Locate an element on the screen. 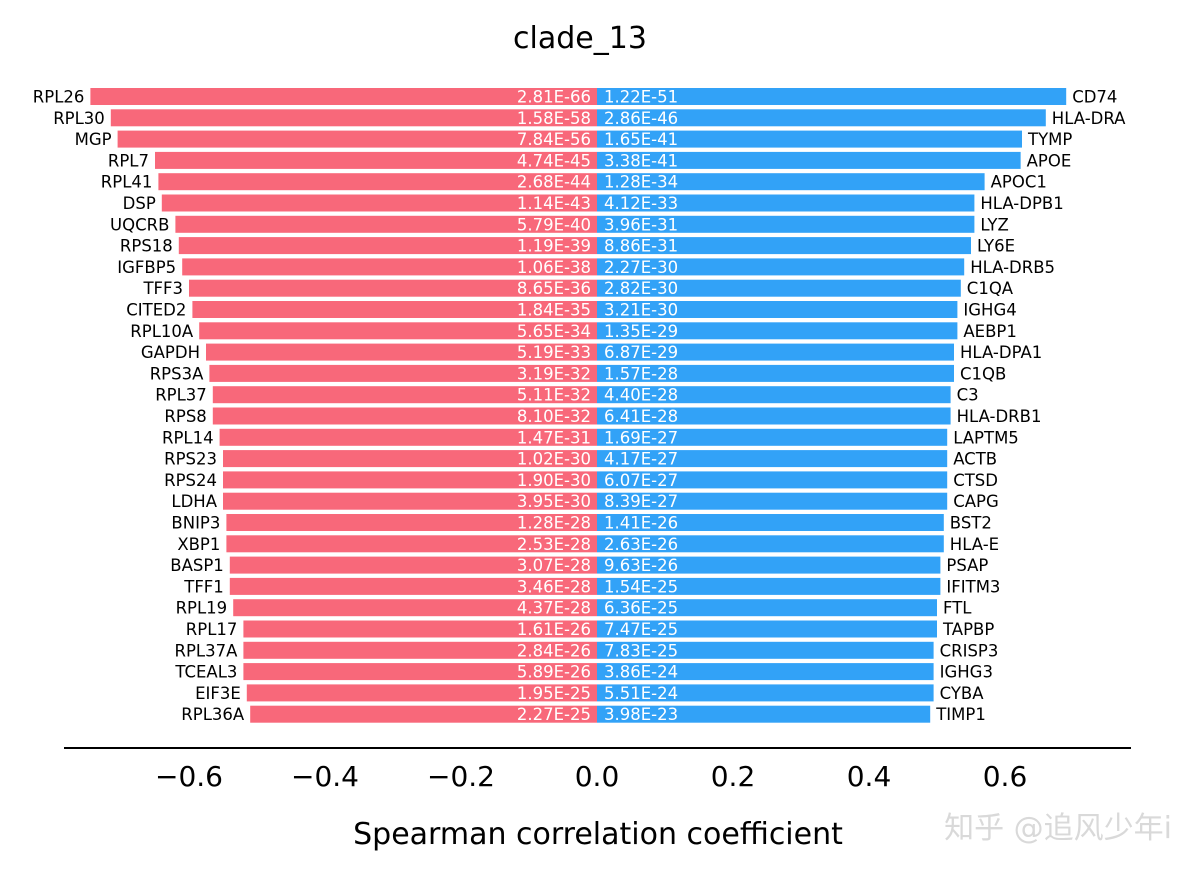 The image size is (1200, 874). bar-pos-crisp3 is located at coordinates (765, 650).